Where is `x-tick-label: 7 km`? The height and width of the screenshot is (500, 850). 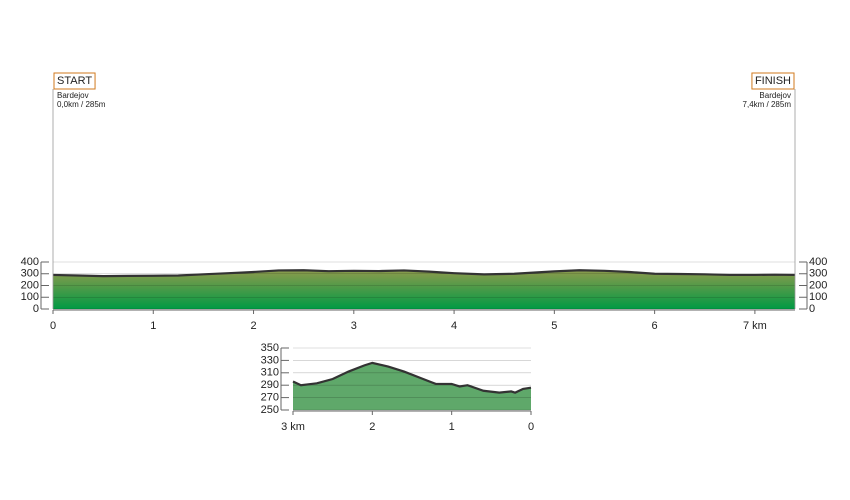
x-tick-label: 7 km is located at coordinates (755, 326).